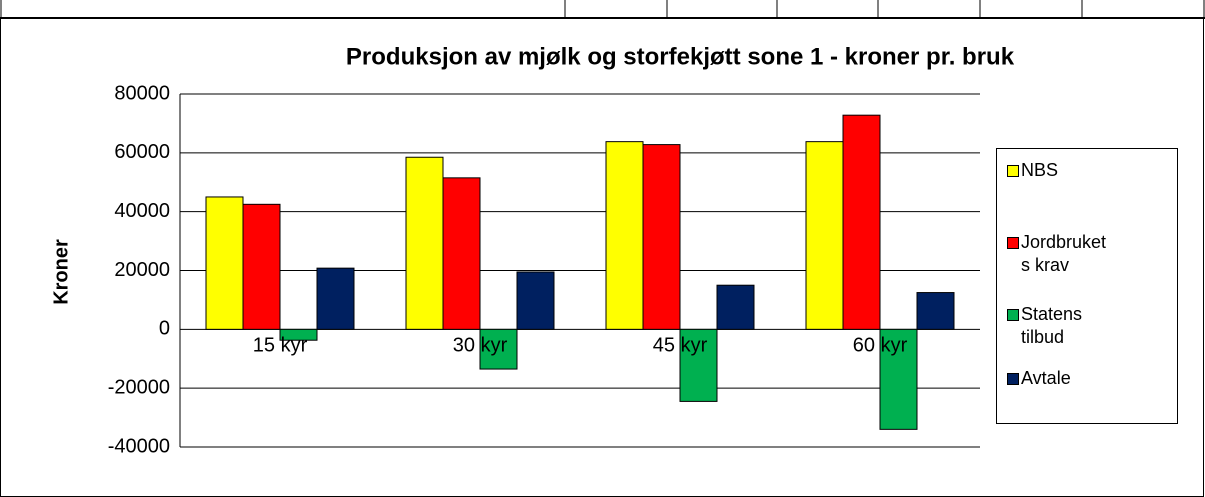  Describe the element at coordinates (142, 270) in the screenshot. I see `y-tick-label: 20000` at that location.